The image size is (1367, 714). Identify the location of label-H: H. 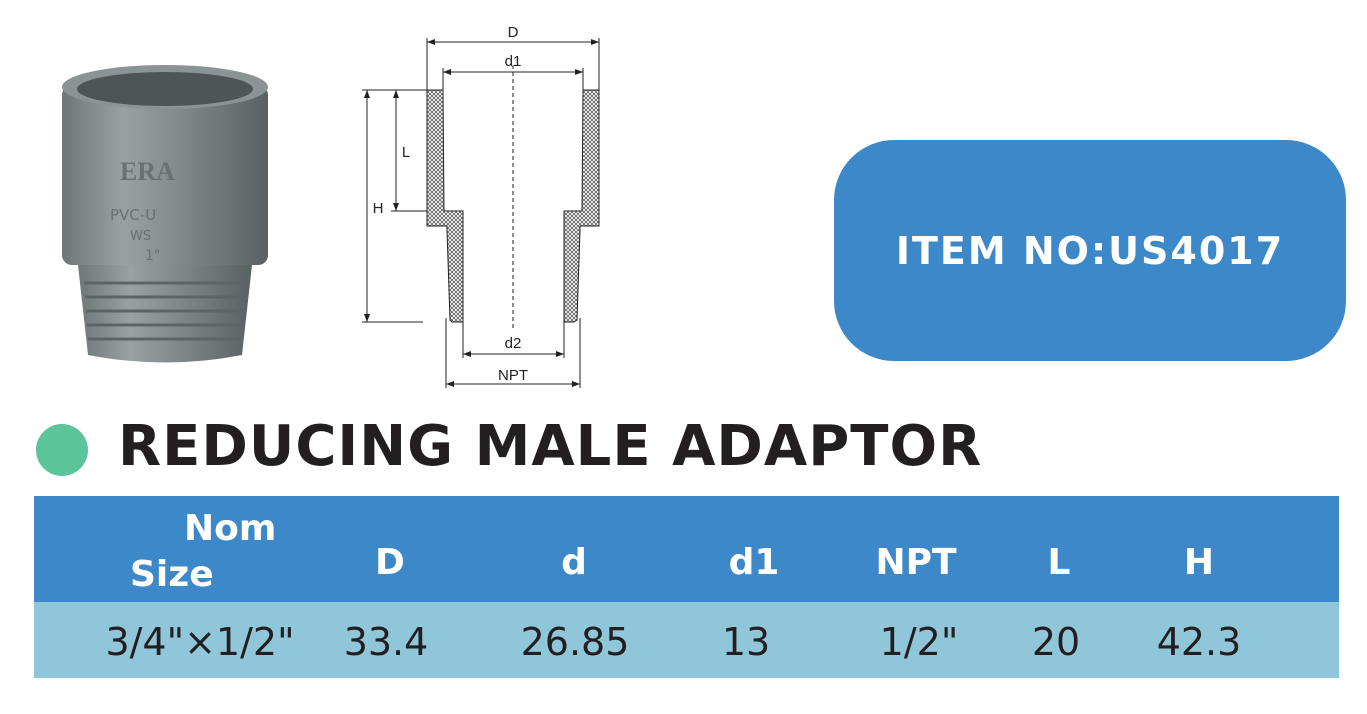
(378, 208).